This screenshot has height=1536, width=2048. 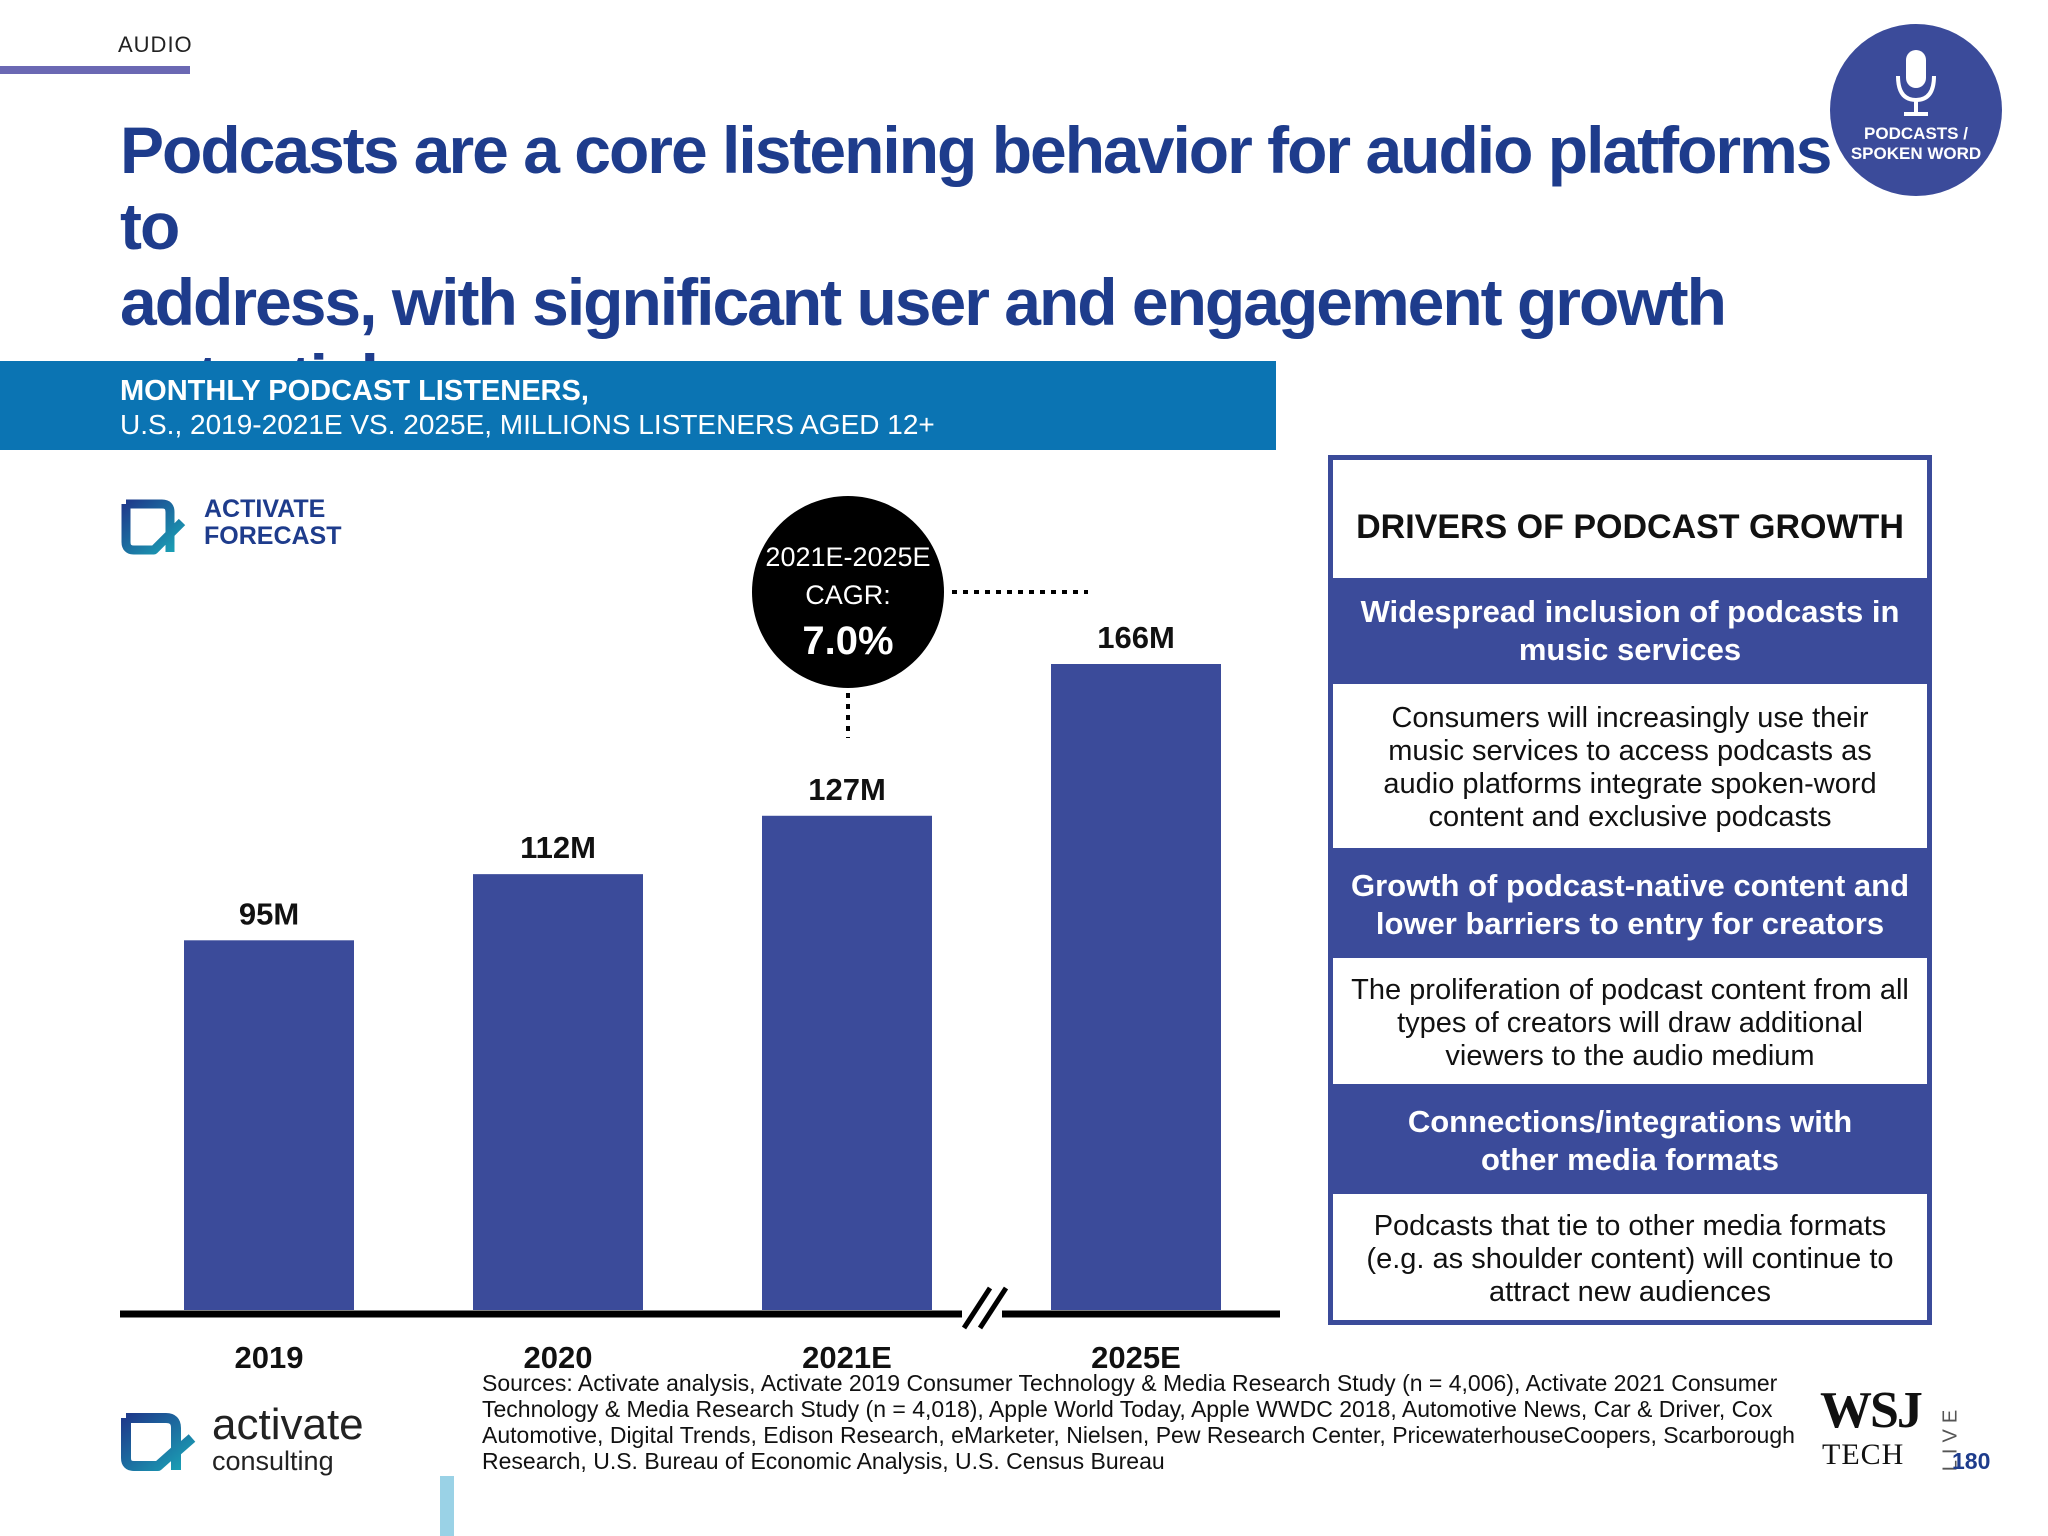 What do you see at coordinates (558, 847) in the screenshot?
I see `data-label-2020: 112M` at bounding box center [558, 847].